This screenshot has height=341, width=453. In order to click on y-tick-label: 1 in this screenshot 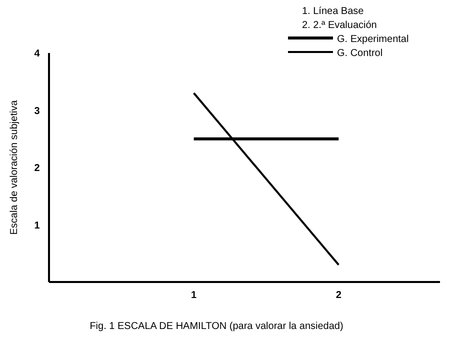, I will do `click(37, 226)`.